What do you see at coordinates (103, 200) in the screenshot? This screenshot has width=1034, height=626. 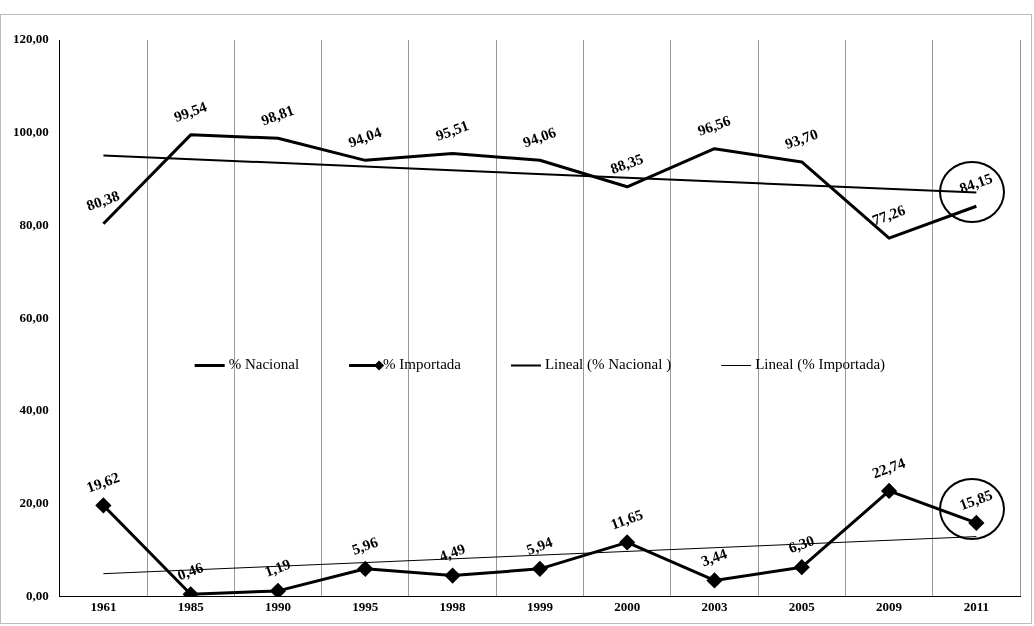 I see `data-label: 80,38` at bounding box center [103, 200].